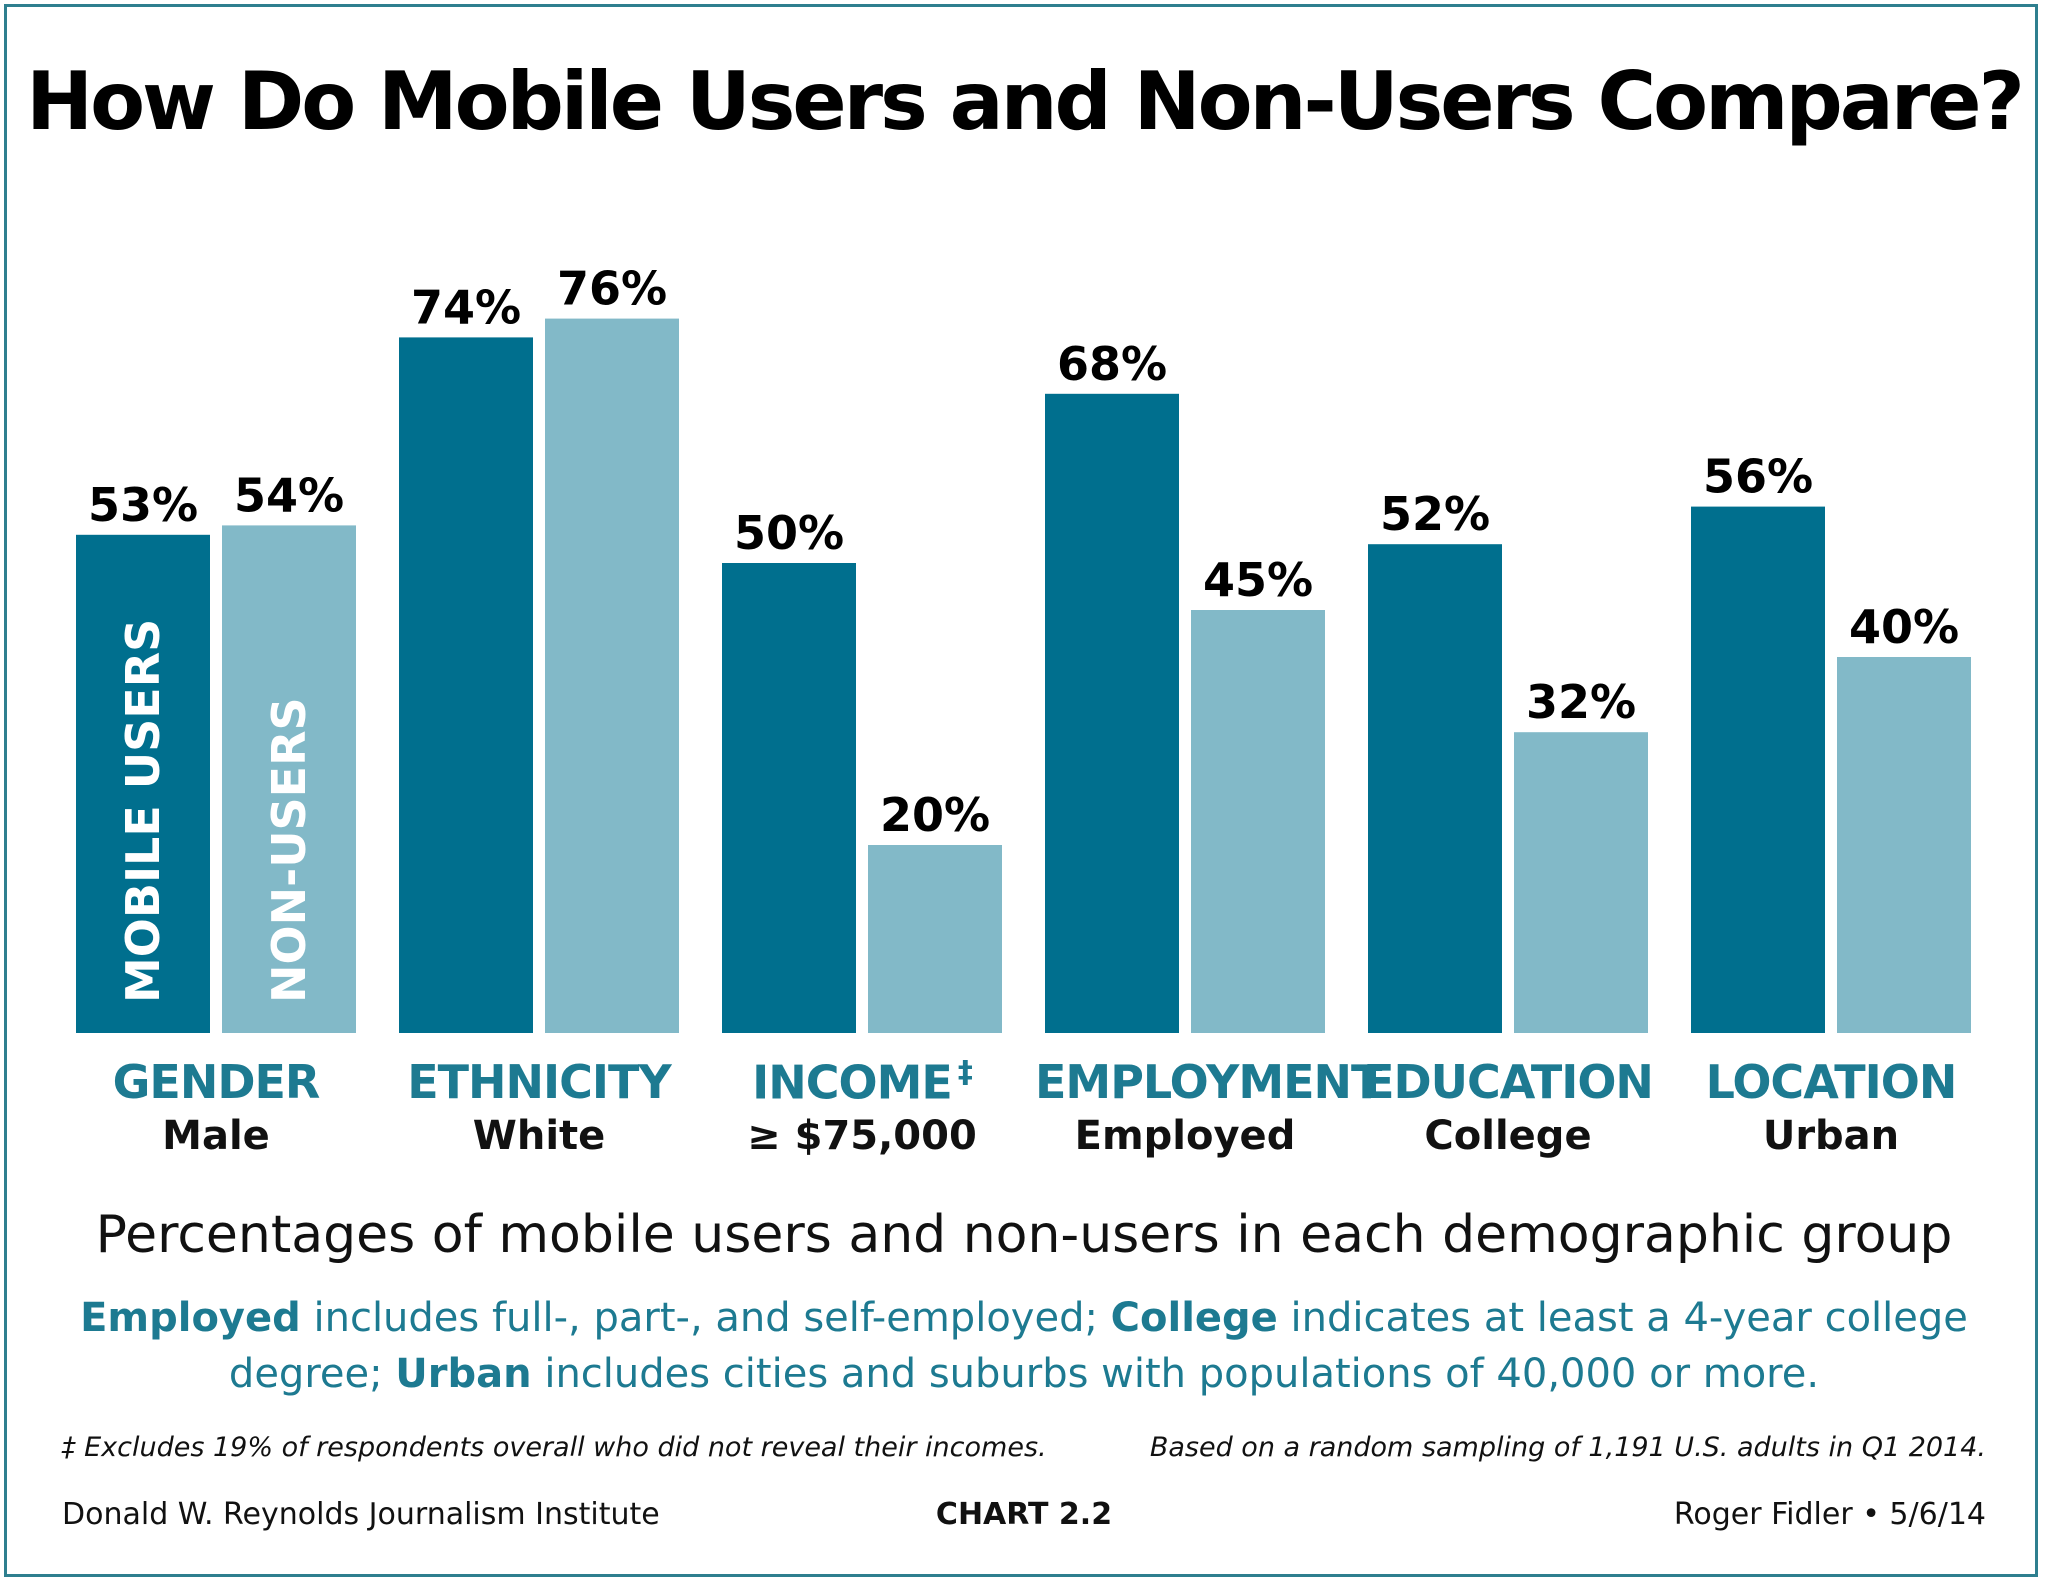 Image resolution: width=2048 pixels, height=1585 pixels. I want to click on note-term-college: College, so click(1194, 1318).